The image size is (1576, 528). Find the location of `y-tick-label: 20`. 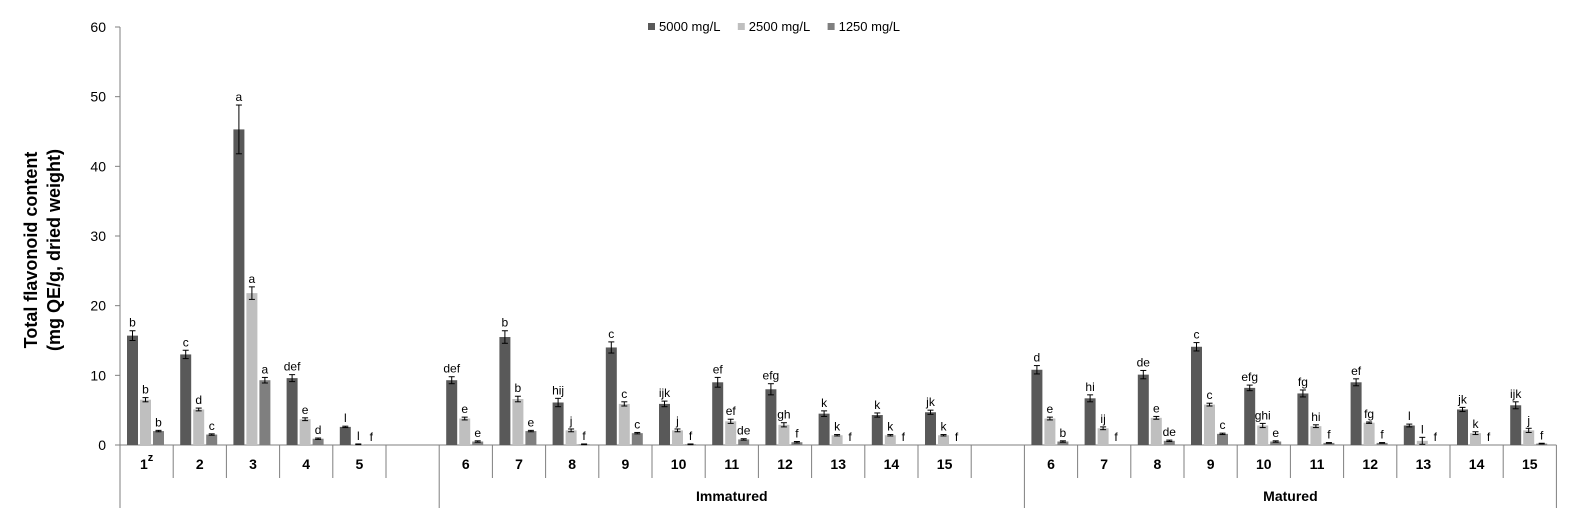

y-tick-label: 20 is located at coordinates (98, 306).